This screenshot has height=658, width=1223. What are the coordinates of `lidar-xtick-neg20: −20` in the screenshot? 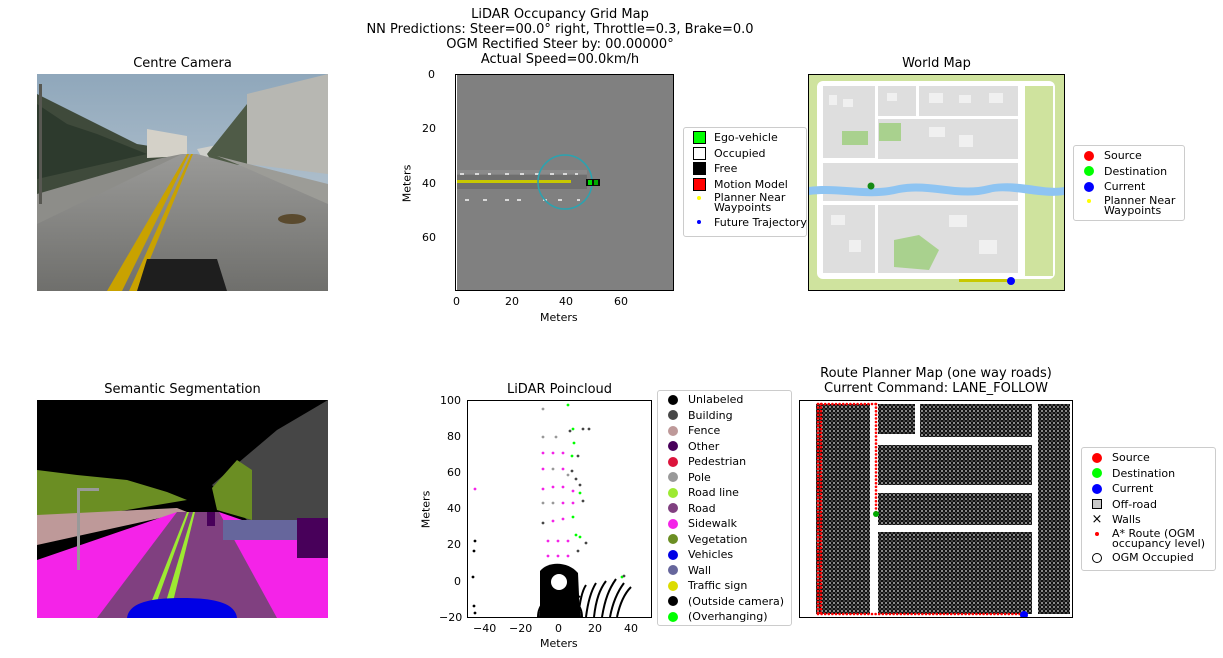 It's located at (521, 628).